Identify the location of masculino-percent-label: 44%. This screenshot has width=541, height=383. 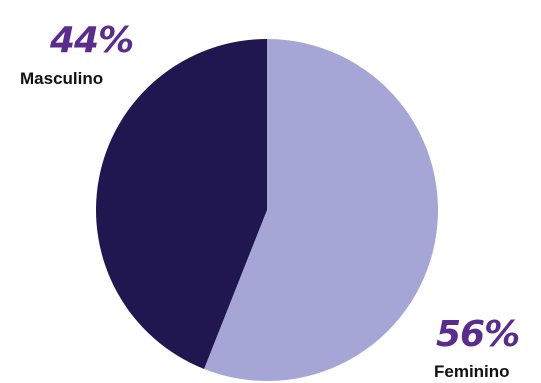
(91, 40).